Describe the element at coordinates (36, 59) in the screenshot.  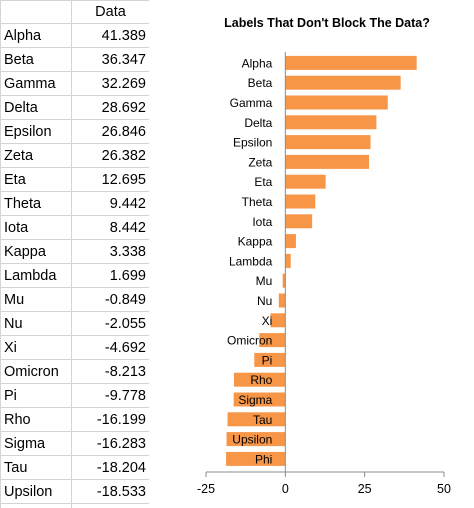
I see `label-cell: Beta` at that location.